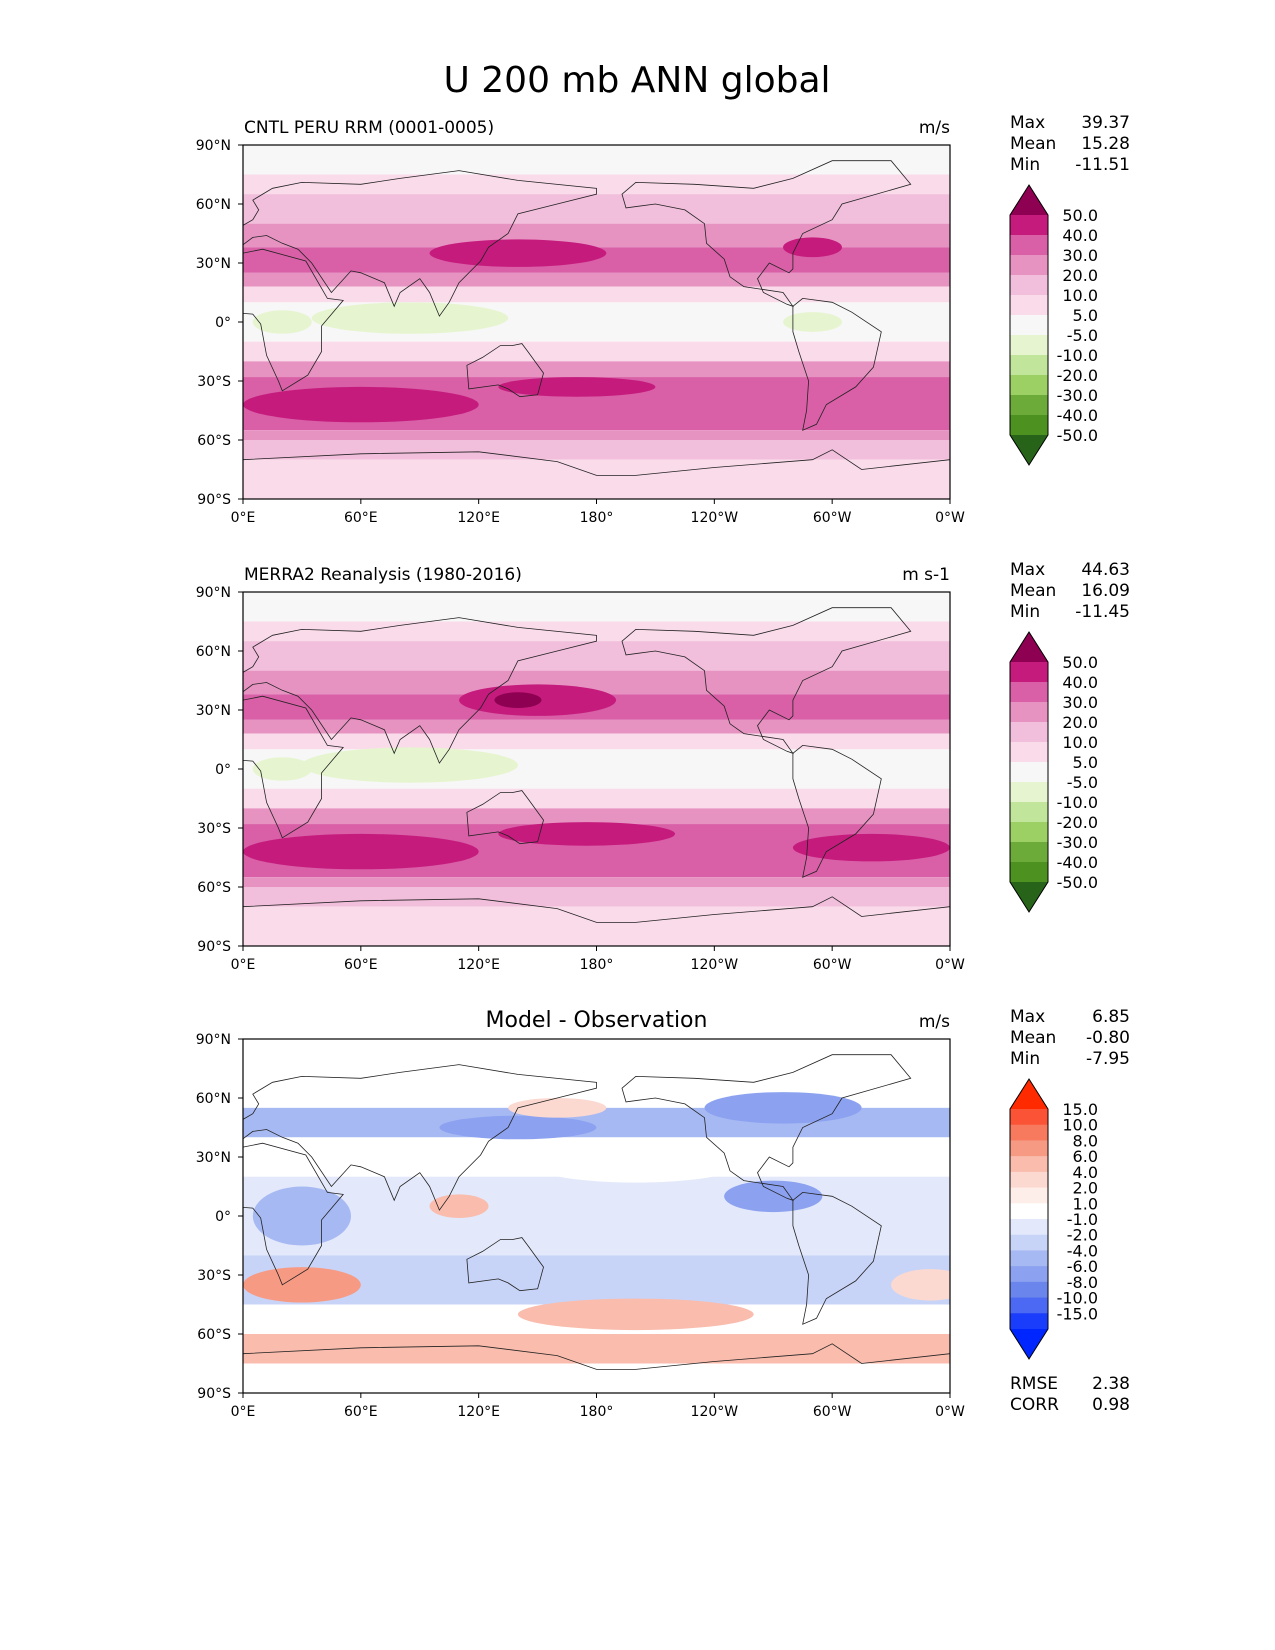  Describe the element at coordinates (213, 652) in the screenshot. I see `lat-tick-label: 60°N` at that location.